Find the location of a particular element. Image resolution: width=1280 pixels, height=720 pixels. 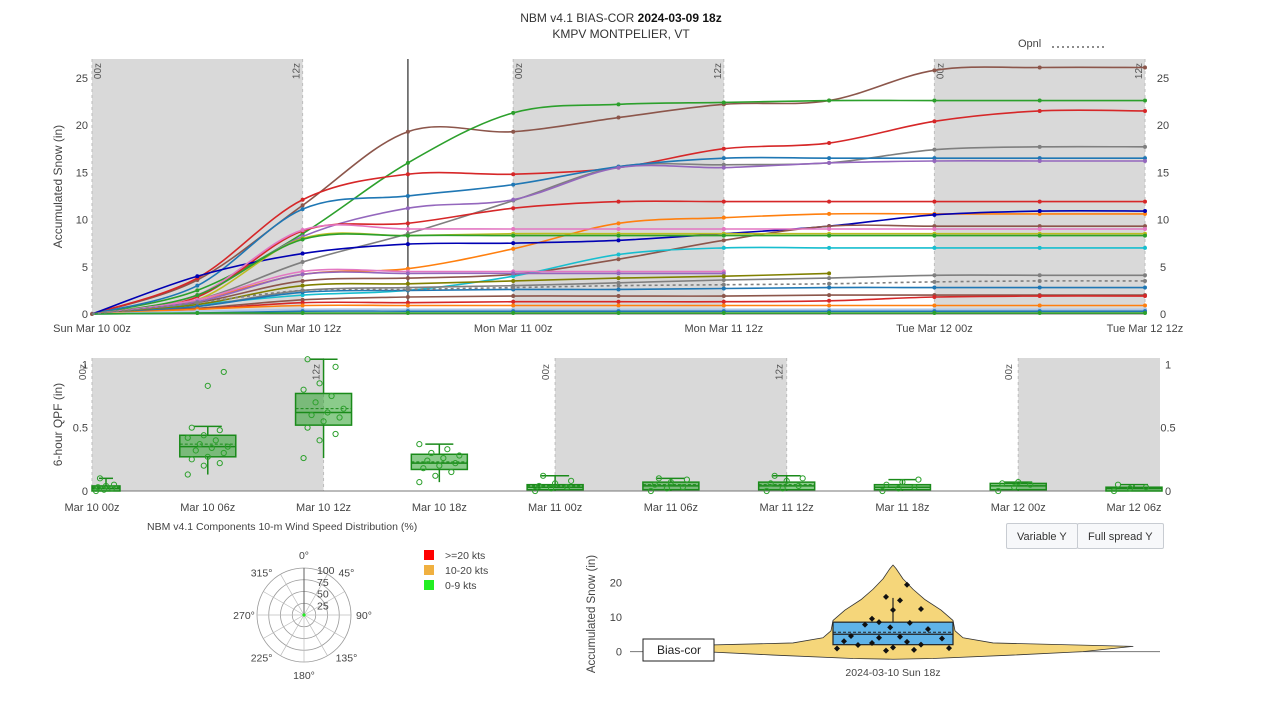

variable-y-button: Variable Y is located at coordinates (1042, 536).